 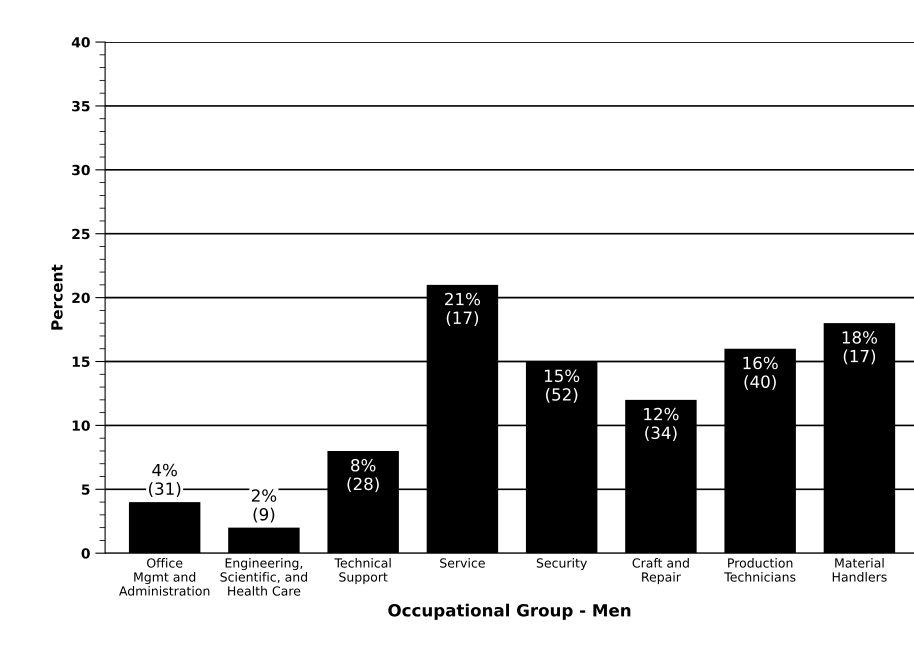 I want to click on x-tick-label: Craft and Repair, so click(x=660, y=571).